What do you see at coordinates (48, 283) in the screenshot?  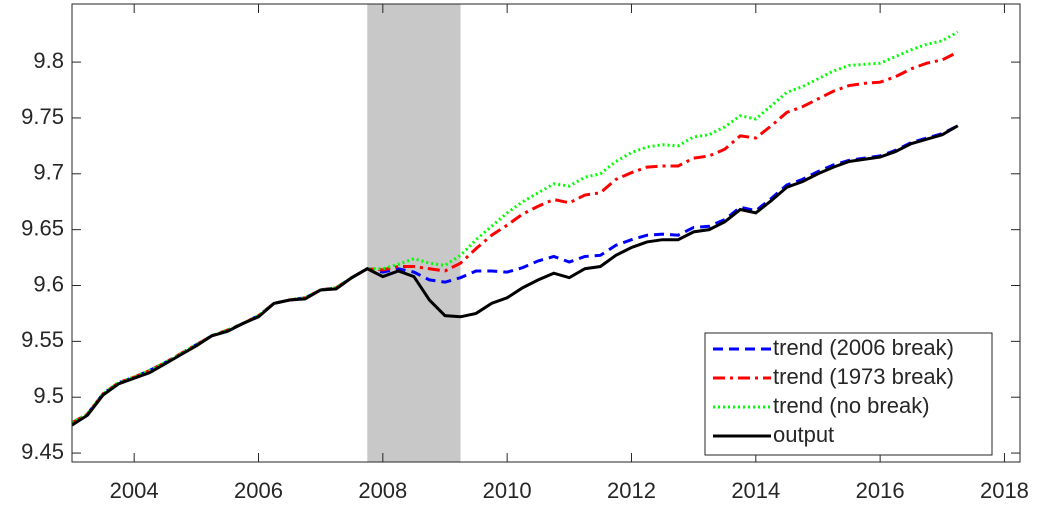 I see `y-tick-label: 9.6` at bounding box center [48, 283].